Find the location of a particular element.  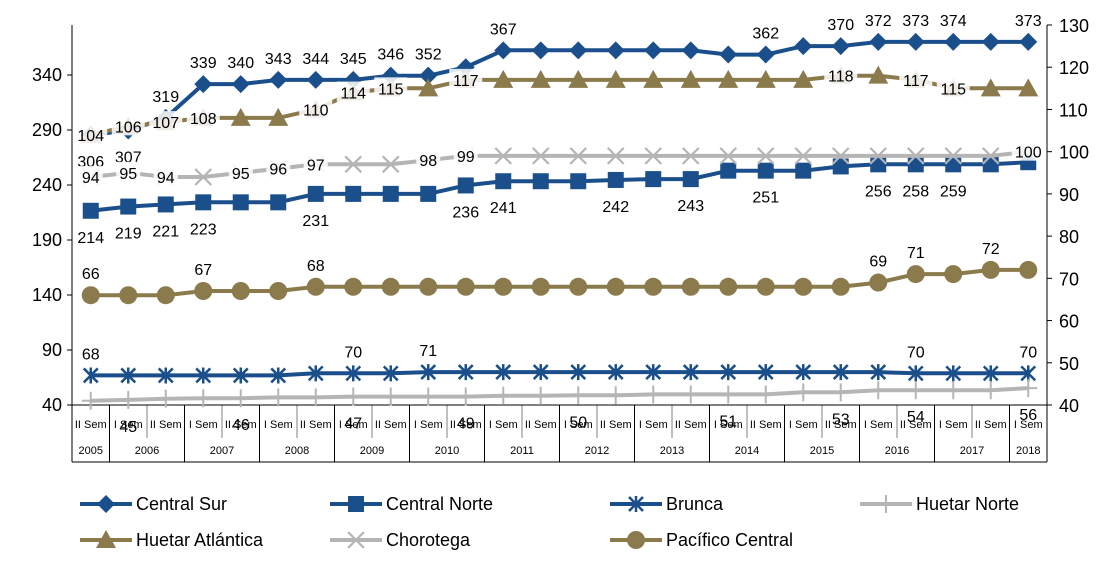

x-year-label: 2014 is located at coordinates (747, 451).